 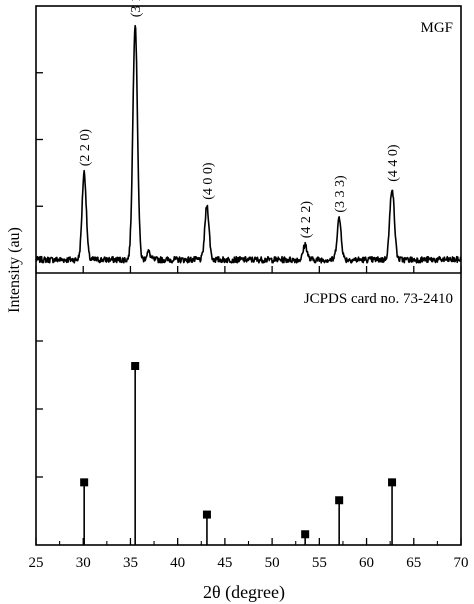 What do you see at coordinates (366, 563) in the screenshot?
I see `x-tick-label: 60` at bounding box center [366, 563].